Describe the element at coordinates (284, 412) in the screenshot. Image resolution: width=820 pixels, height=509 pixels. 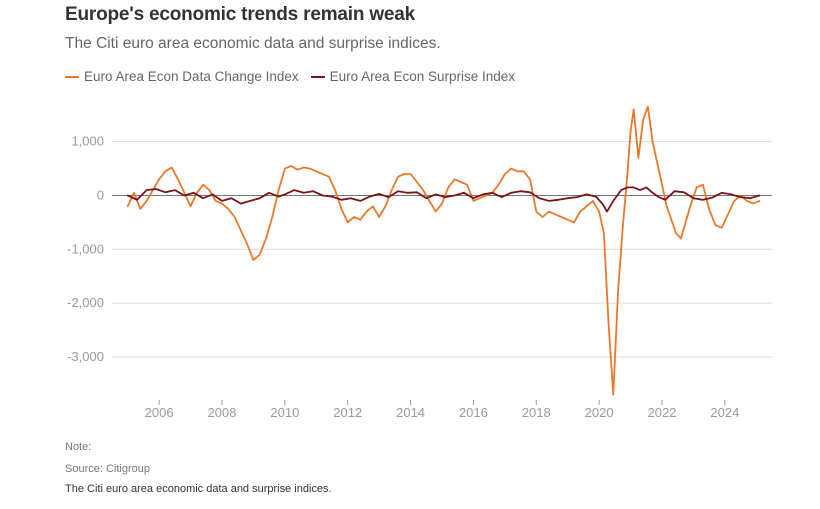
I see `x-tick-label: 2010` at that location.